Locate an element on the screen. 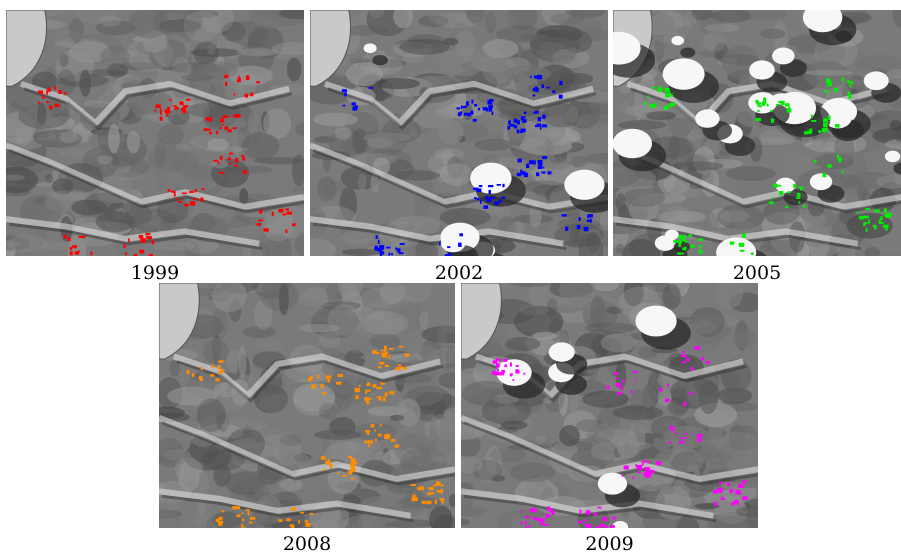 The image size is (901, 556). year-caption-2009: 2009 is located at coordinates (609, 544).